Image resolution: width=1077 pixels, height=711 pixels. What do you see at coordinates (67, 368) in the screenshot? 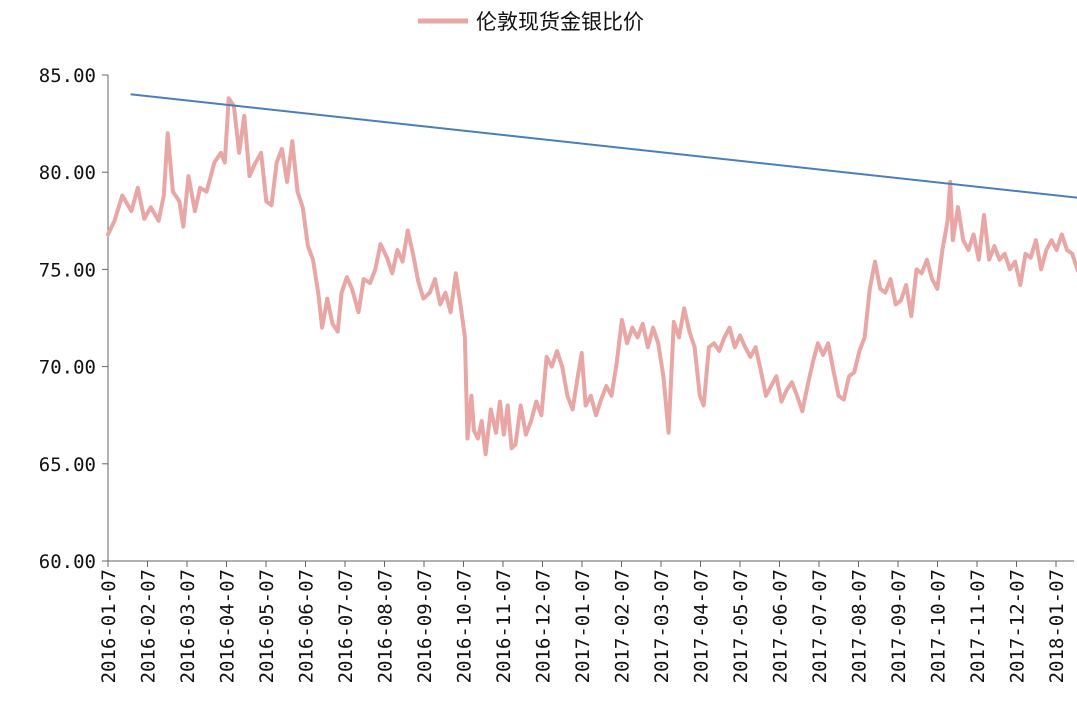
I see `y-tick-label: 70.00` at bounding box center [67, 368].